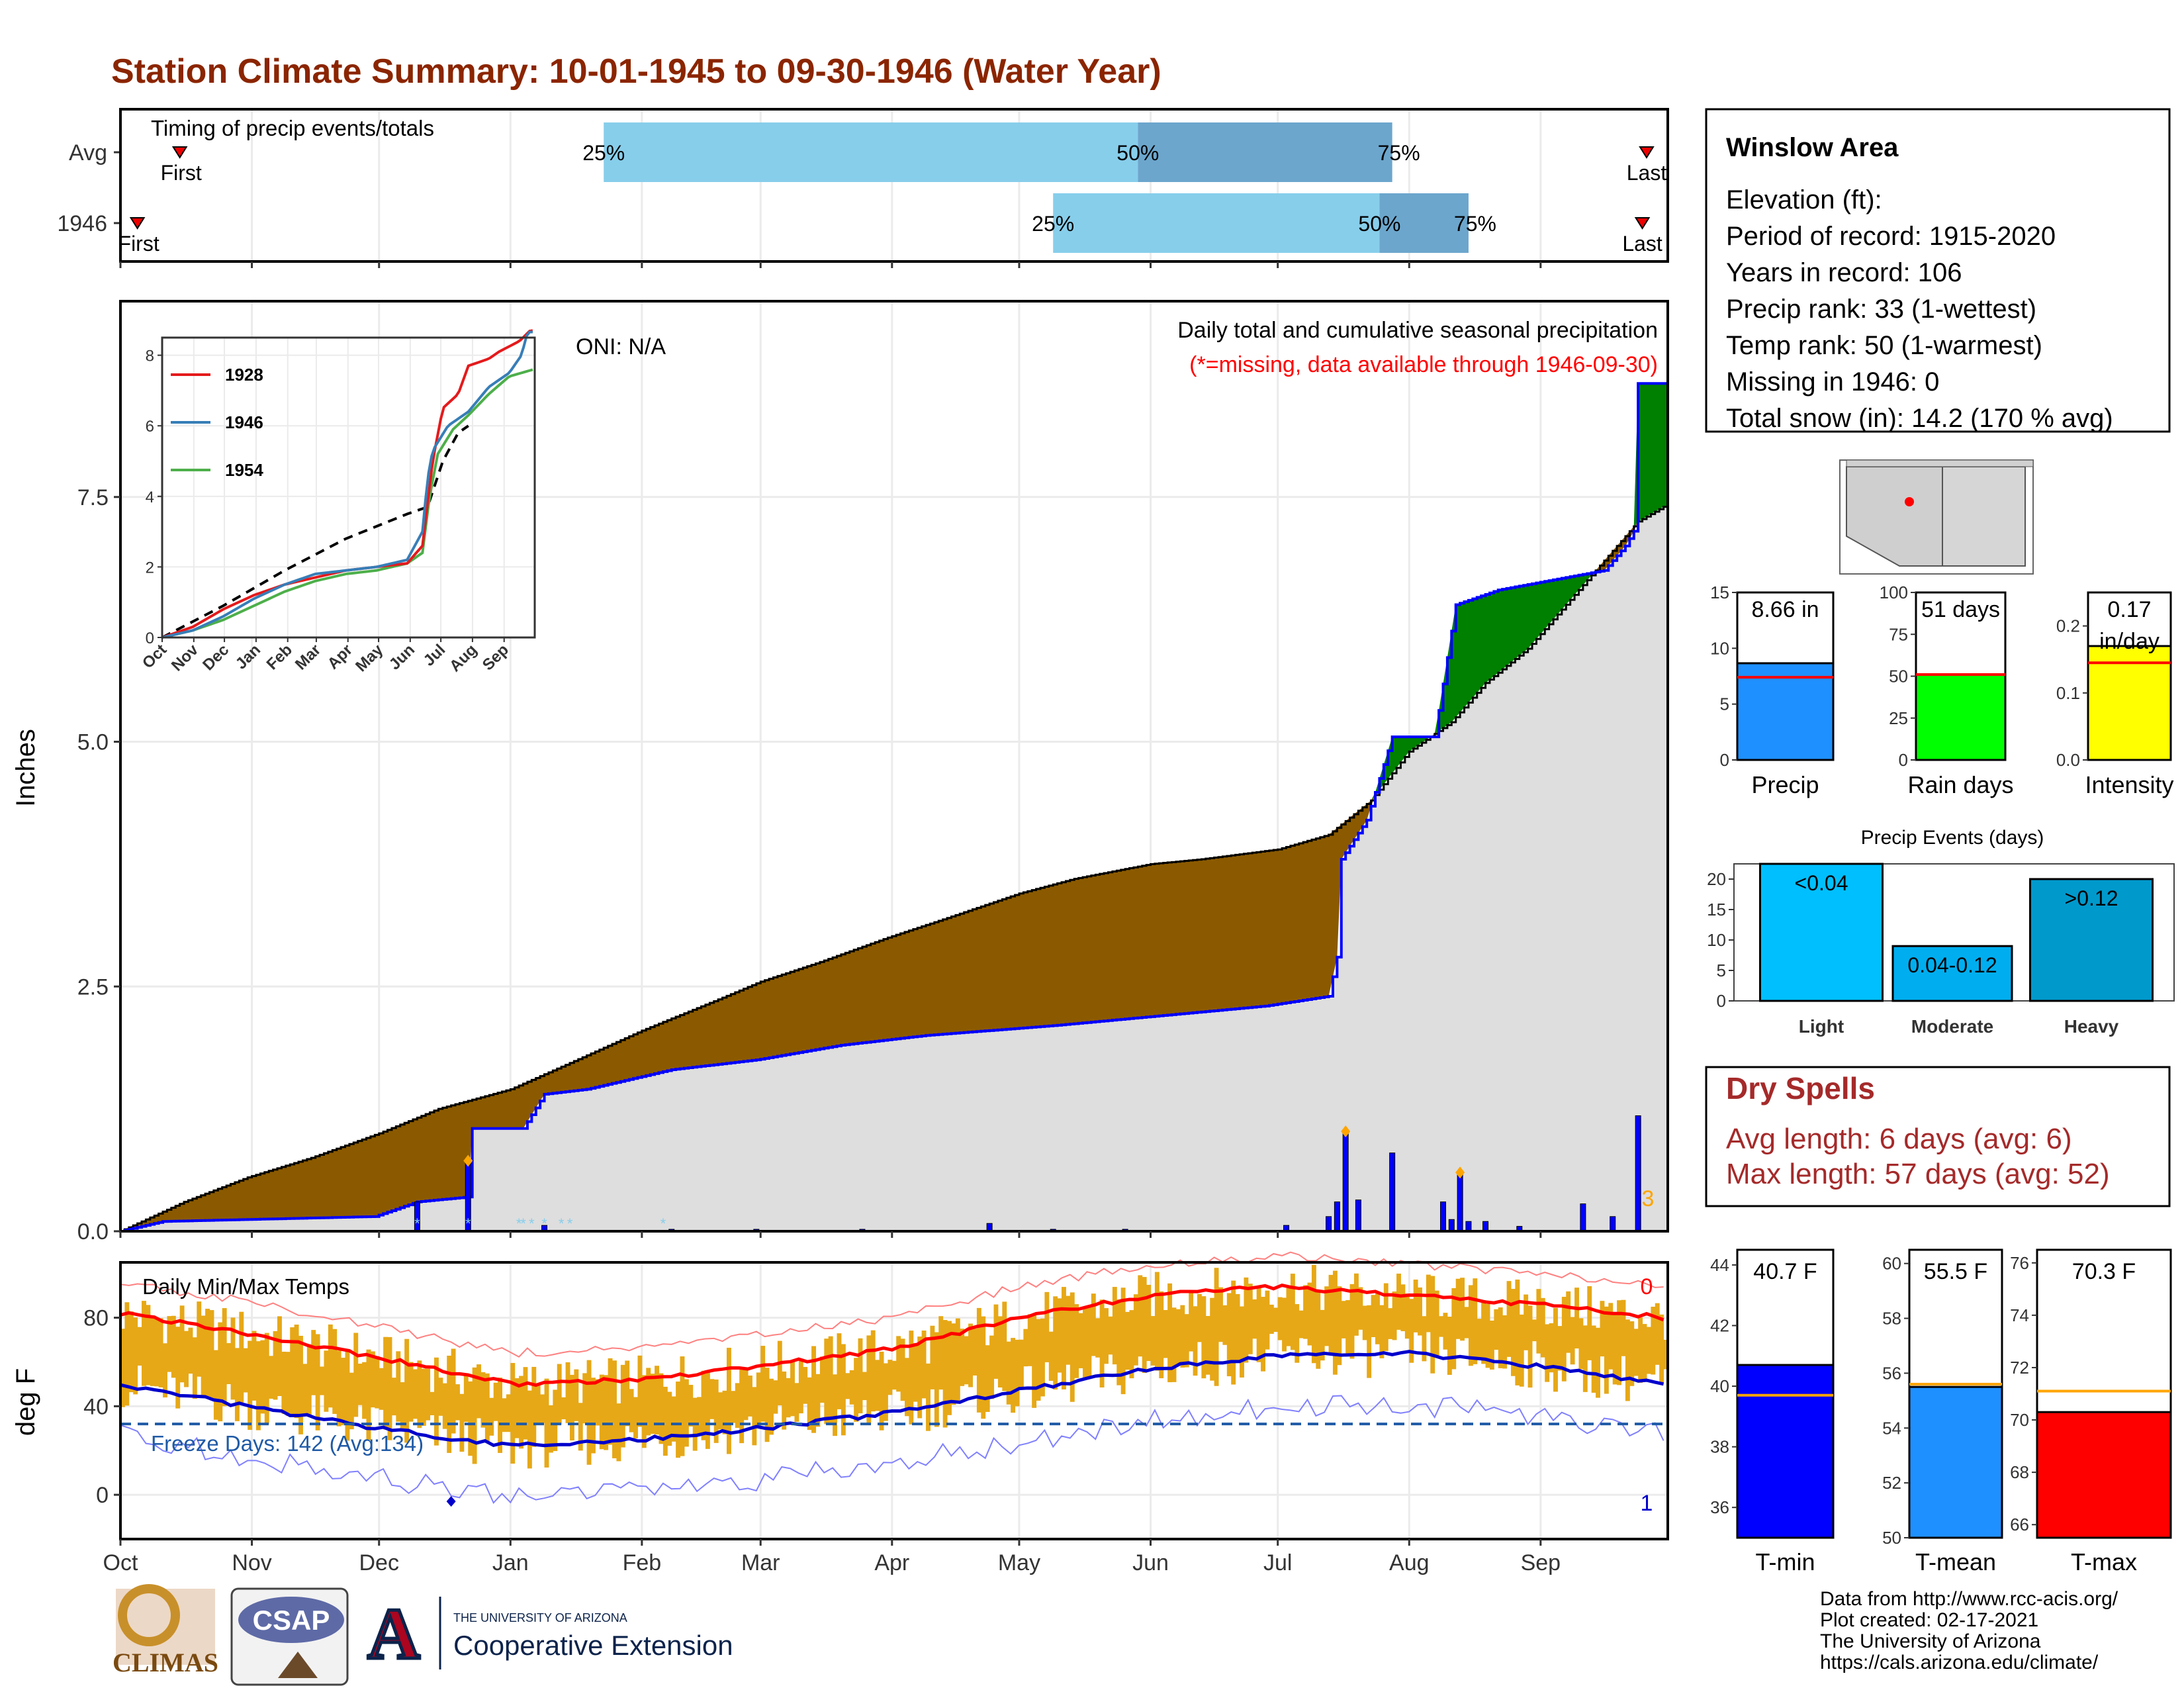 This screenshot has height=1688, width=2184. Describe the element at coordinates (1955, 1271) in the screenshot. I see `tempbar-label-T-mean: 55.5 F` at that location.